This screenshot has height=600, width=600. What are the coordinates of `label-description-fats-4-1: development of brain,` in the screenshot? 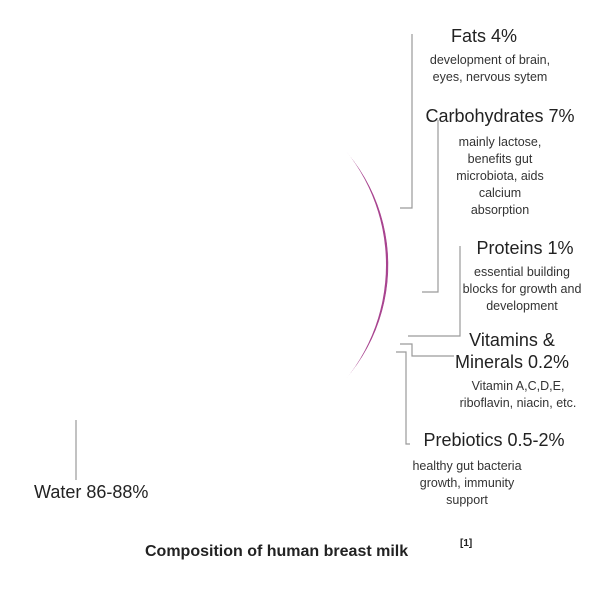 It's located at (490, 60).